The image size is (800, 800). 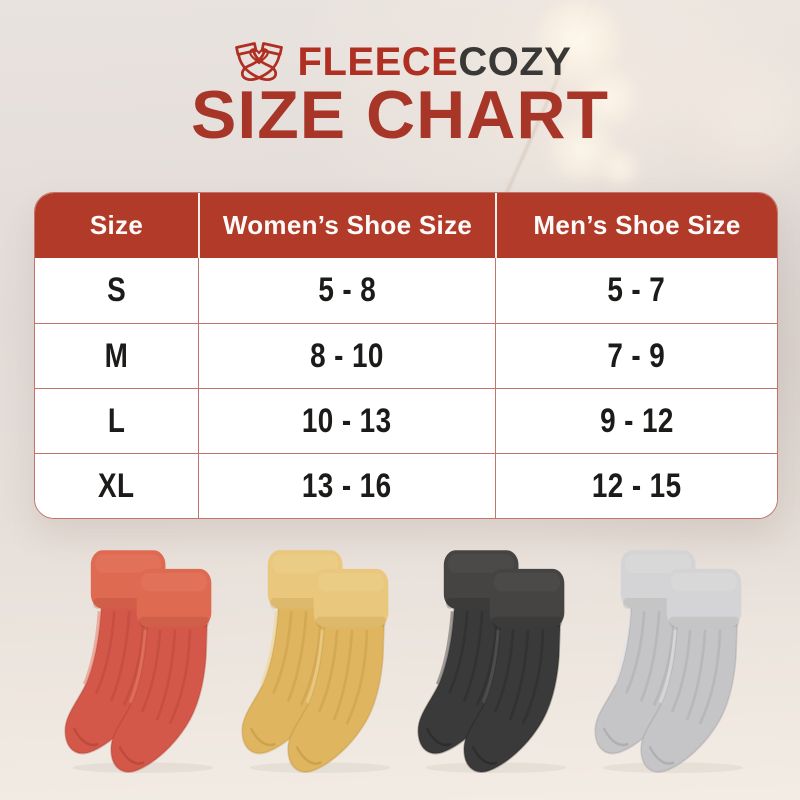 I want to click on cell-women: 8 - 10, so click(x=346, y=356).